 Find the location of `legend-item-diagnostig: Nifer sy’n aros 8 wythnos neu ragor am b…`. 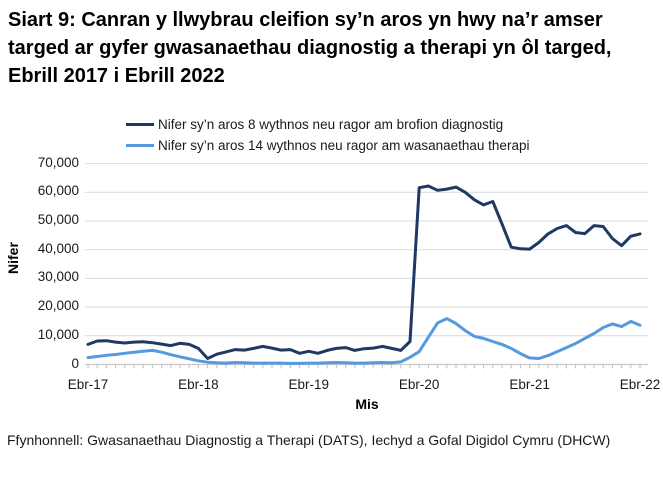

legend-item-diagnostig: Nifer sy’n aros 8 wythnos neu ragor am b… is located at coordinates (327, 124).